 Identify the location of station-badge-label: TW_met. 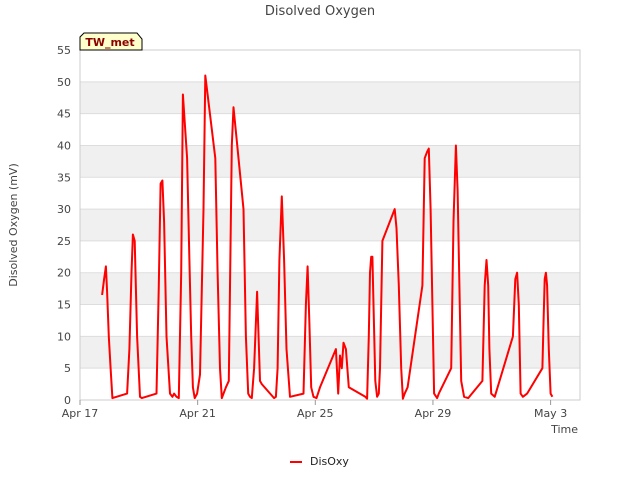
(109, 42).